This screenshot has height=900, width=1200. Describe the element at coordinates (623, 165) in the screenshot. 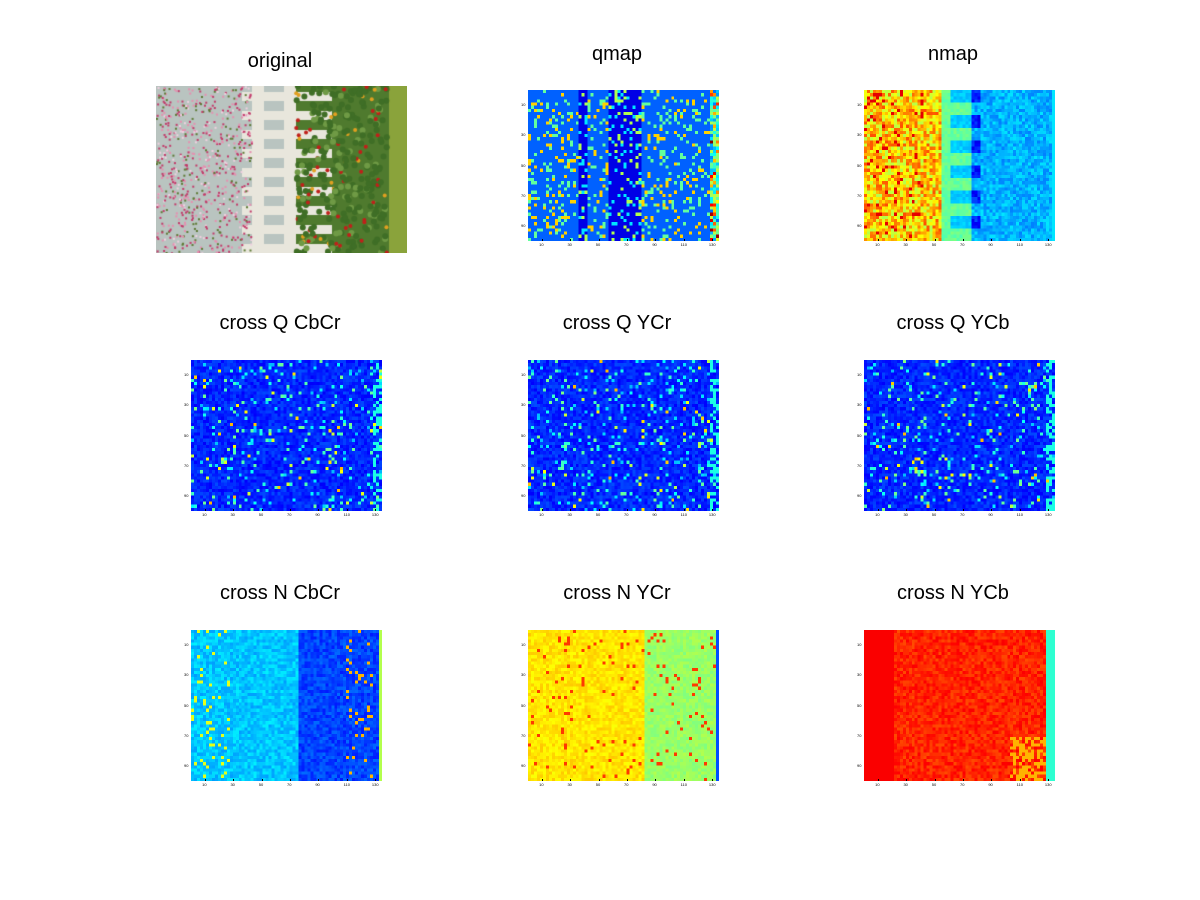

I see `heatmap-qmap` at that location.